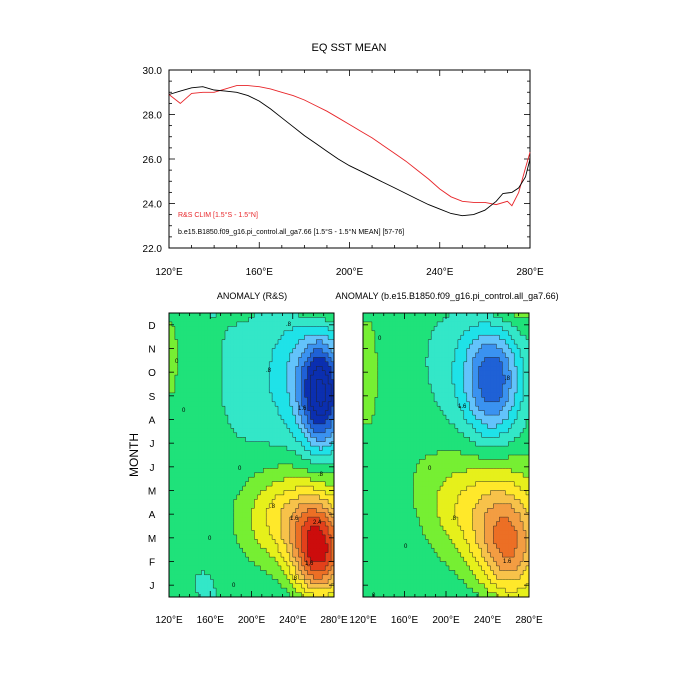 The width and height of the screenshot is (700, 700). Describe the element at coordinates (273, 507) in the screenshot. I see `contour-label: .8` at that location.